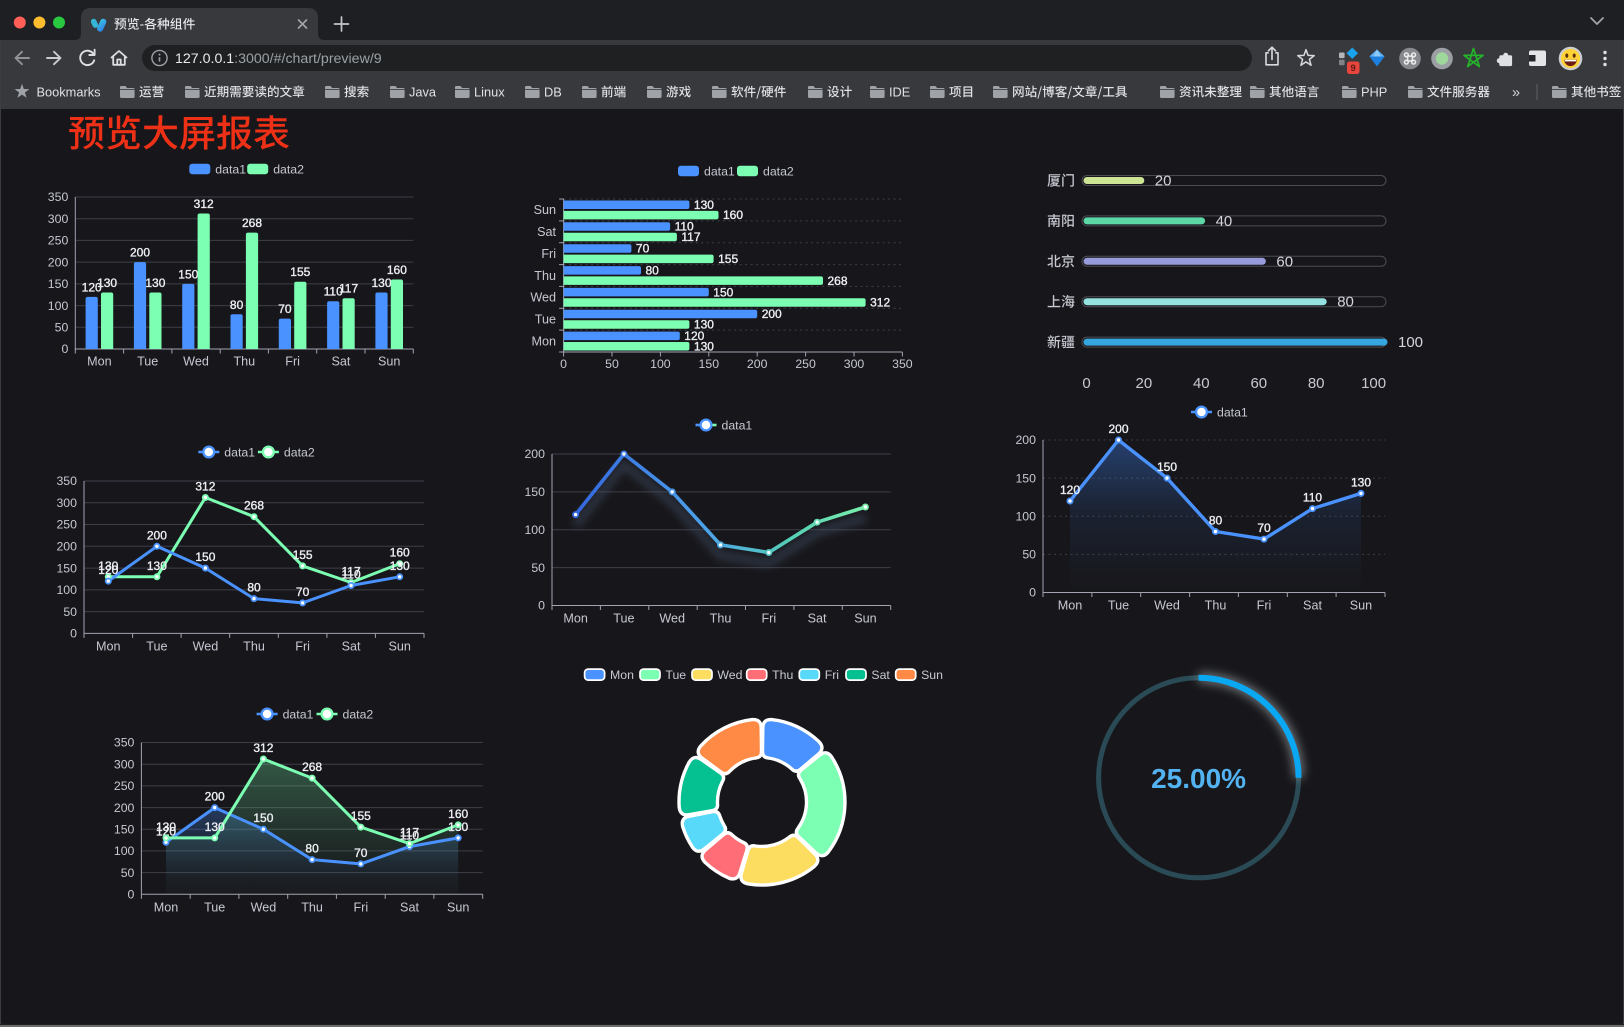 The width and height of the screenshot is (1624, 1027). What do you see at coordinates (805, 364) in the screenshot?
I see `svg-text: 250` at bounding box center [805, 364].